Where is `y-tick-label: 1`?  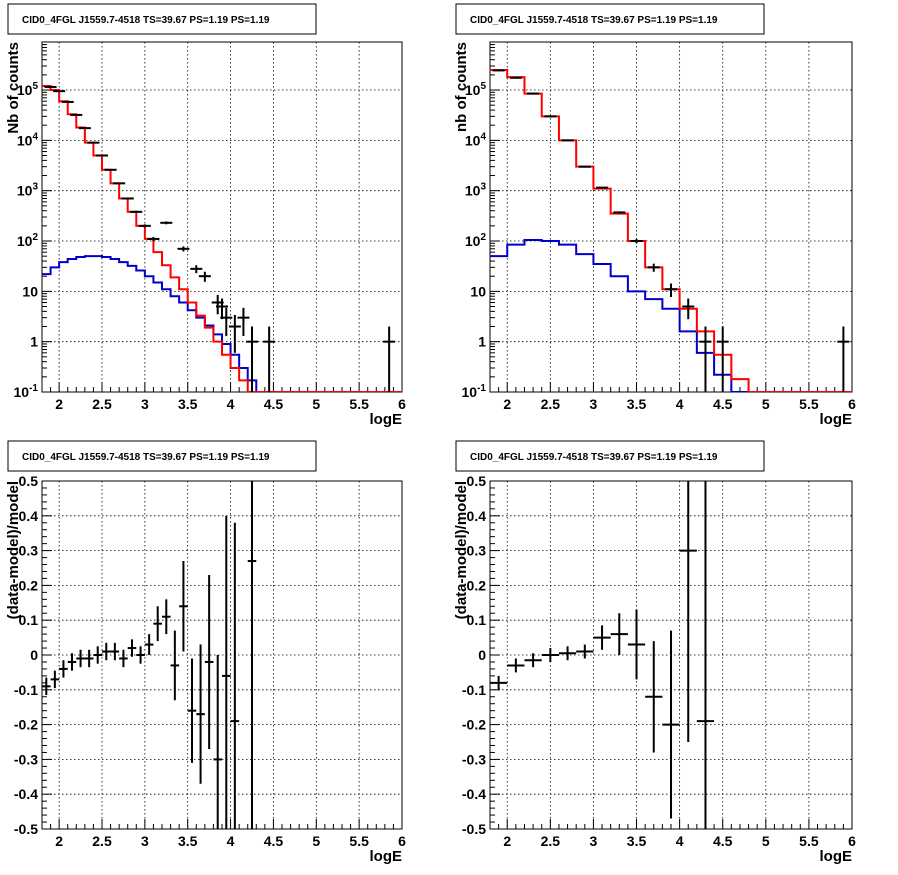 y-tick-label: 1 is located at coordinates (482, 342).